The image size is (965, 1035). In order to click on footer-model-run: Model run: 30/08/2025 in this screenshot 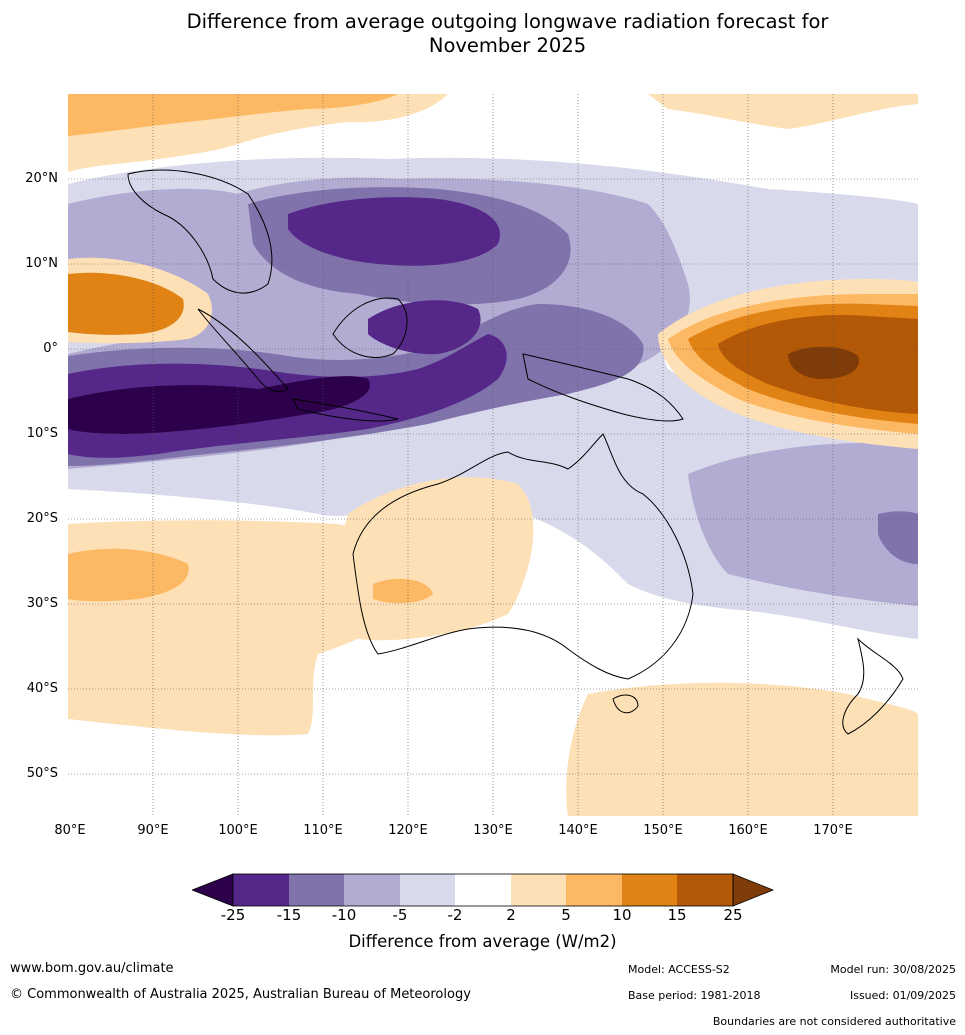, I will do `click(893, 969)`.